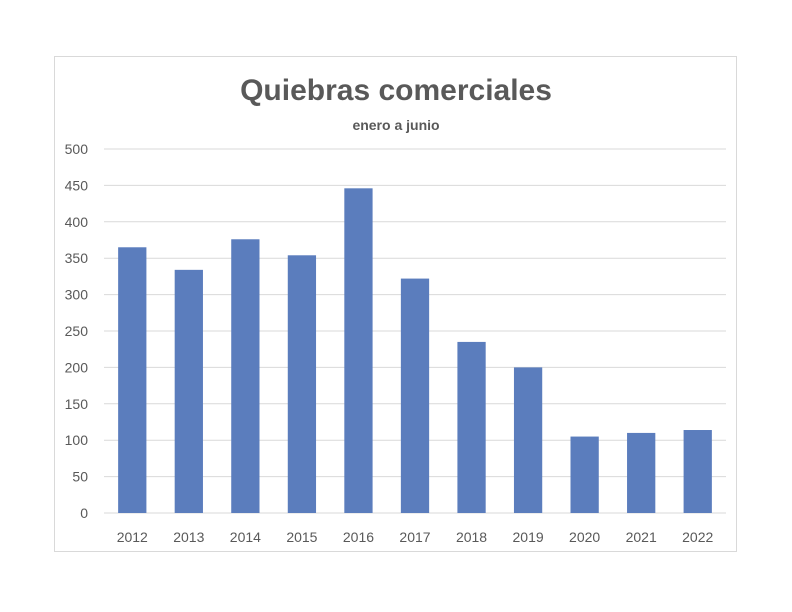 Image resolution: width=792 pixels, height=612 pixels. What do you see at coordinates (84, 513) in the screenshot?
I see `y-tick-label: 0` at bounding box center [84, 513].